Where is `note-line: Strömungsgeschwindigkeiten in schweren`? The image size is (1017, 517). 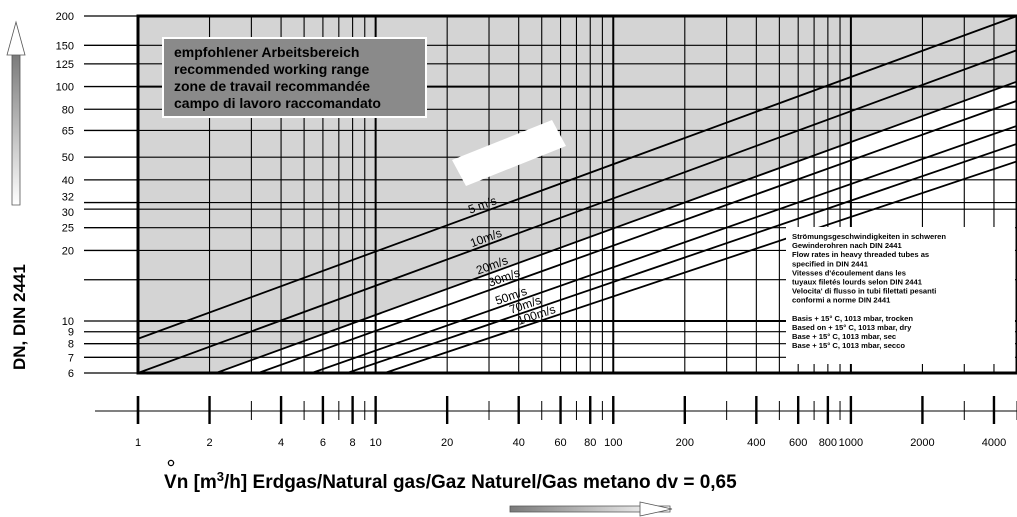 note-line: Strömungsgeschwindigkeiten in schweren is located at coordinates (869, 236).